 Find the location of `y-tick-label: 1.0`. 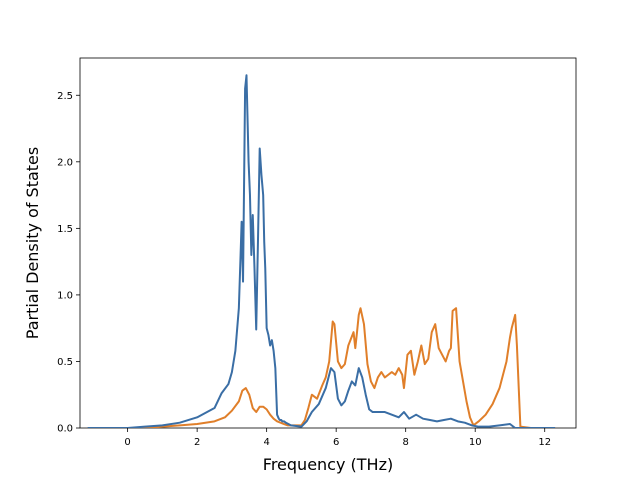

y-tick-label: 1.0 is located at coordinates (65, 295).